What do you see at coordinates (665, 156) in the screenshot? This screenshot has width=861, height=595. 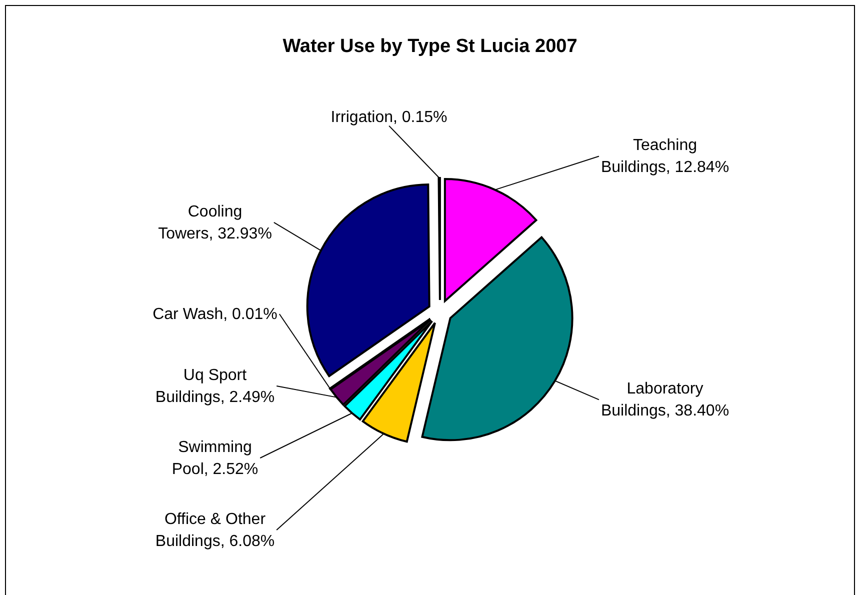 I see `slice-label: Teaching Buildings, 12.84%` at bounding box center [665, 156].